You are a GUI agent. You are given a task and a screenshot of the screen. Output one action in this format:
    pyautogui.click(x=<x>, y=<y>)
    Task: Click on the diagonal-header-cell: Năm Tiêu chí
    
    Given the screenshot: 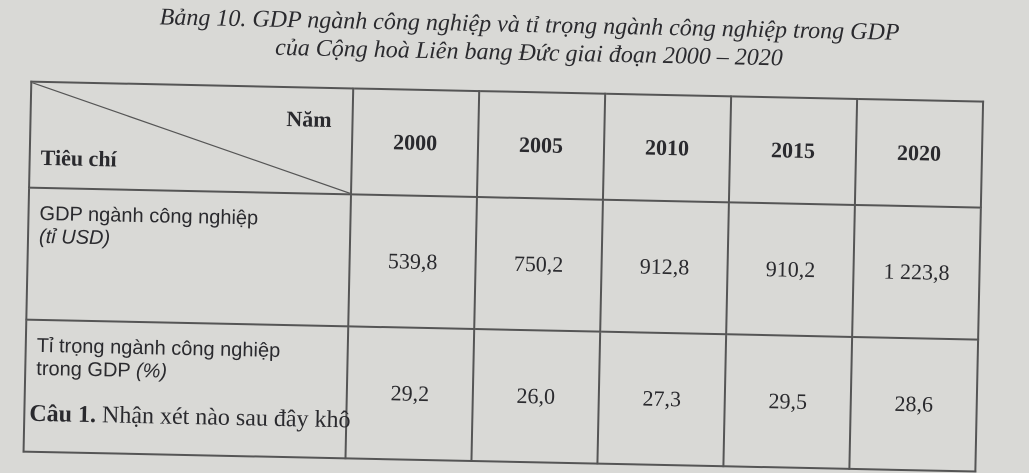 What is the action you would take?
    pyautogui.click(x=191, y=138)
    